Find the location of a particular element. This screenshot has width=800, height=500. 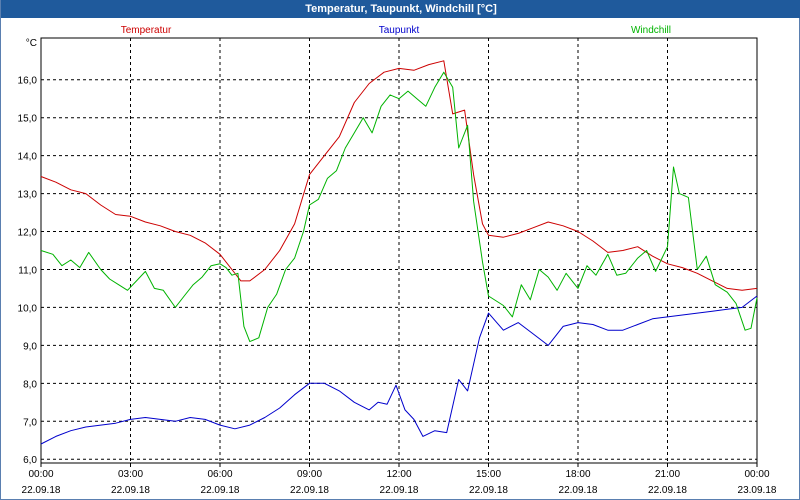

x-tick-time: 09:00 is located at coordinates (309, 474).